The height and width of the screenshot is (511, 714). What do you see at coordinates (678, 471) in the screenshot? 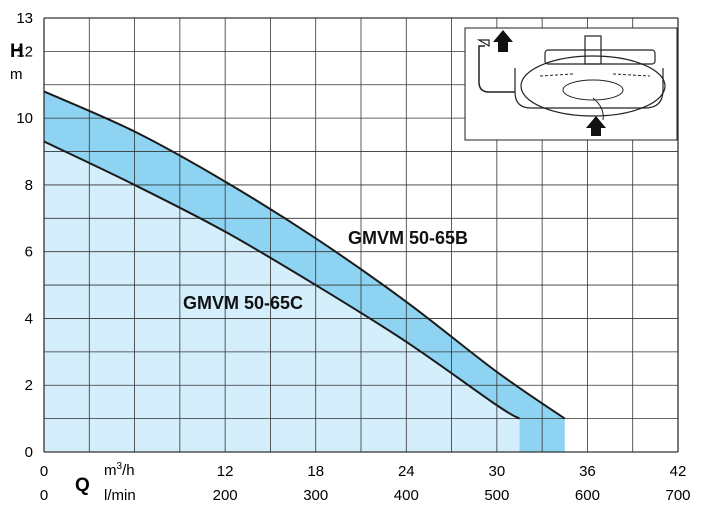
I see `x-tick-label-m3h: 42` at bounding box center [678, 471].